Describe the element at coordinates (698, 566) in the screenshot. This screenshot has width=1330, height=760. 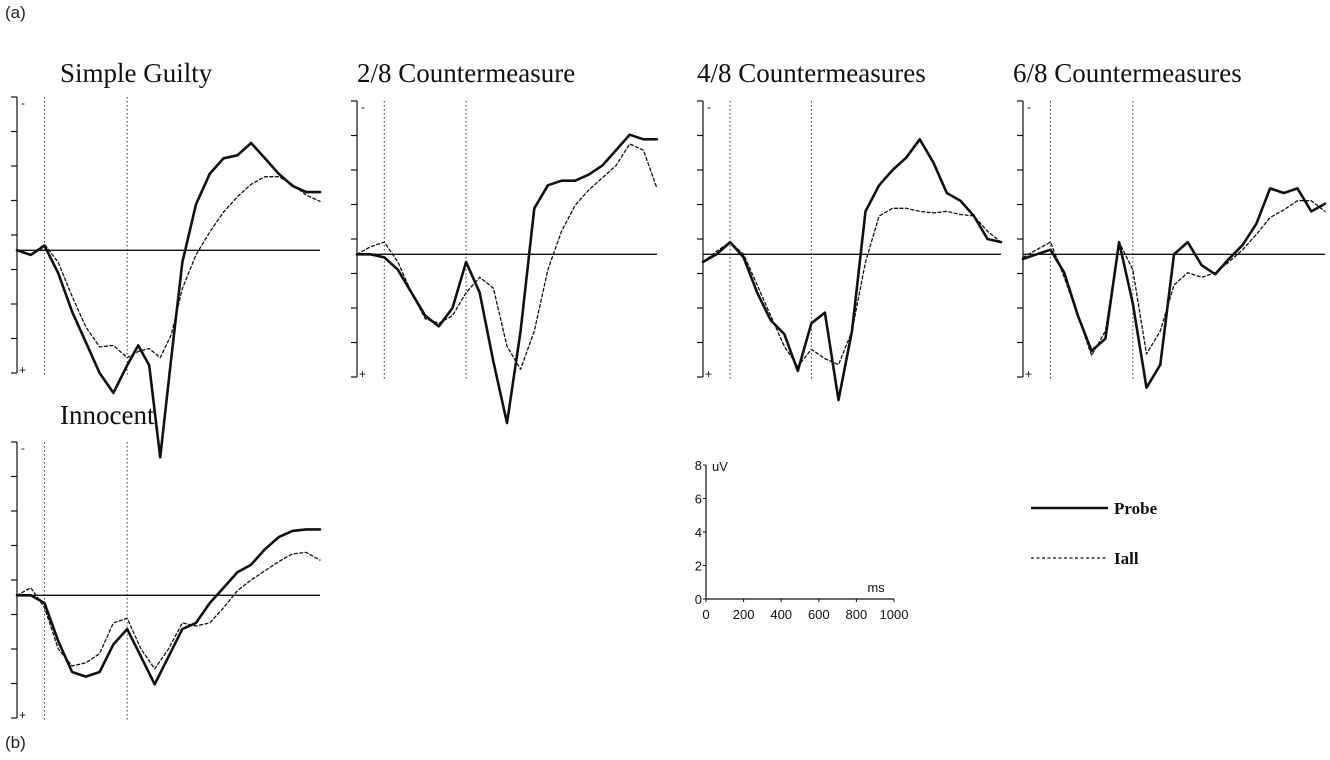
I see `scale-y-tick-label: 2` at that location.